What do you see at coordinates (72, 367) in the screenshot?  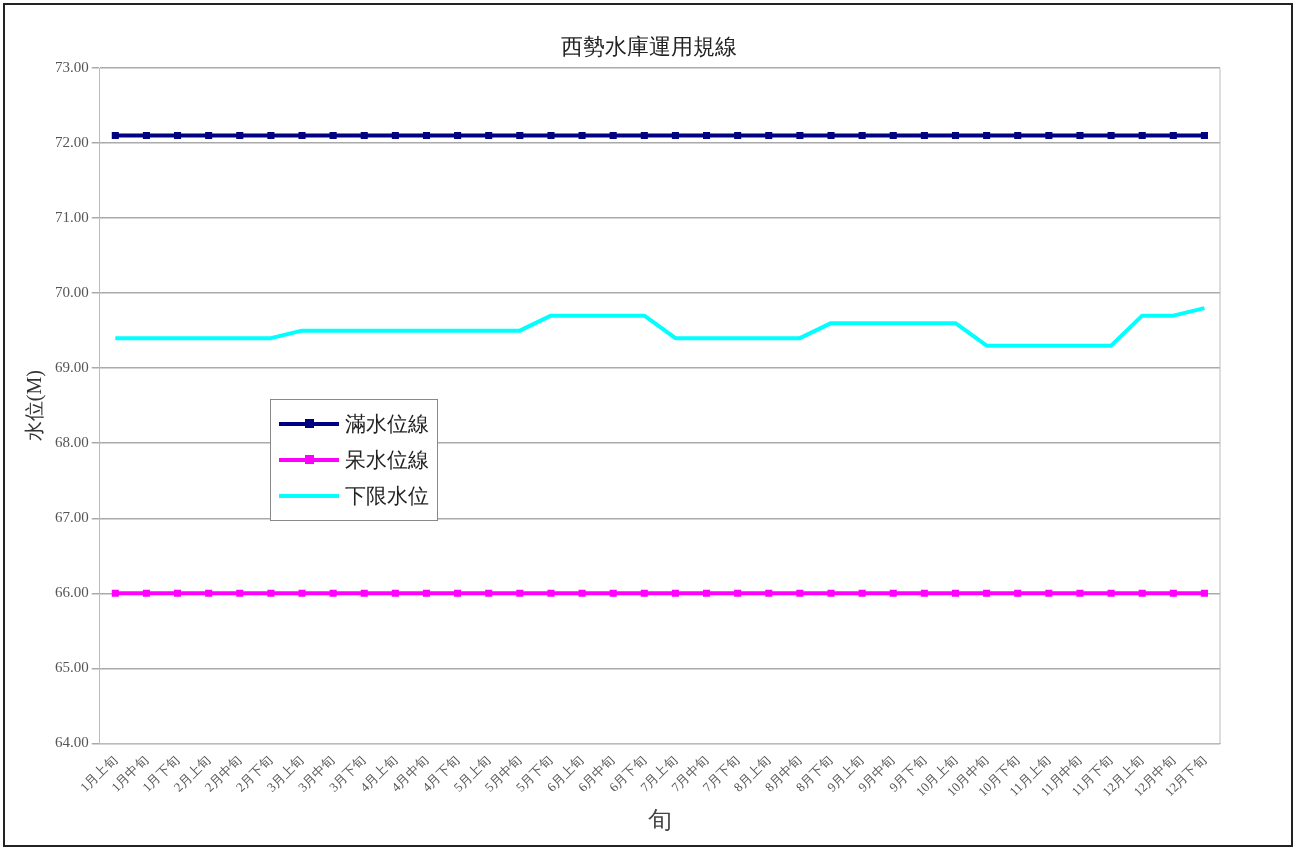 I see `y-tick-label: 69.00` at bounding box center [72, 367].